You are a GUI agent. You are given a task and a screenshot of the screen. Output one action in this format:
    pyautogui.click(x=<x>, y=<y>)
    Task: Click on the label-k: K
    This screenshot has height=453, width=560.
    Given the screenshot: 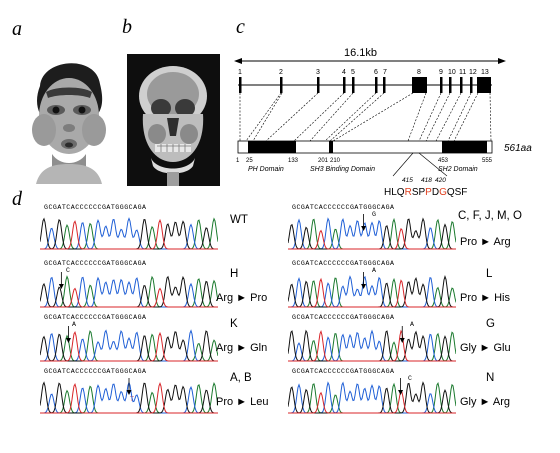 What is the action you would take?
    pyautogui.click(x=234, y=324)
    